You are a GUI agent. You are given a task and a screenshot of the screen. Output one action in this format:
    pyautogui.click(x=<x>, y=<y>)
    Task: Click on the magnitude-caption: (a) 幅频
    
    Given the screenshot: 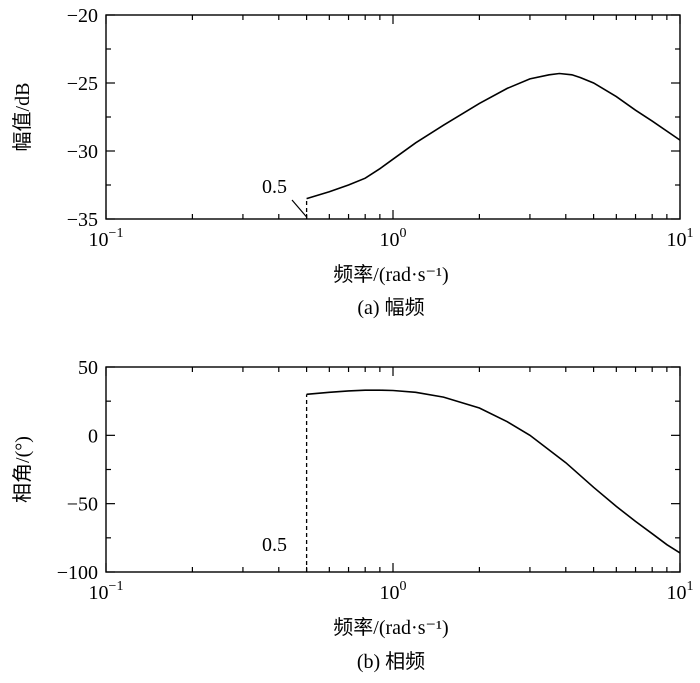 What is the action you would take?
    pyautogui.click(x=390, y=307)
    